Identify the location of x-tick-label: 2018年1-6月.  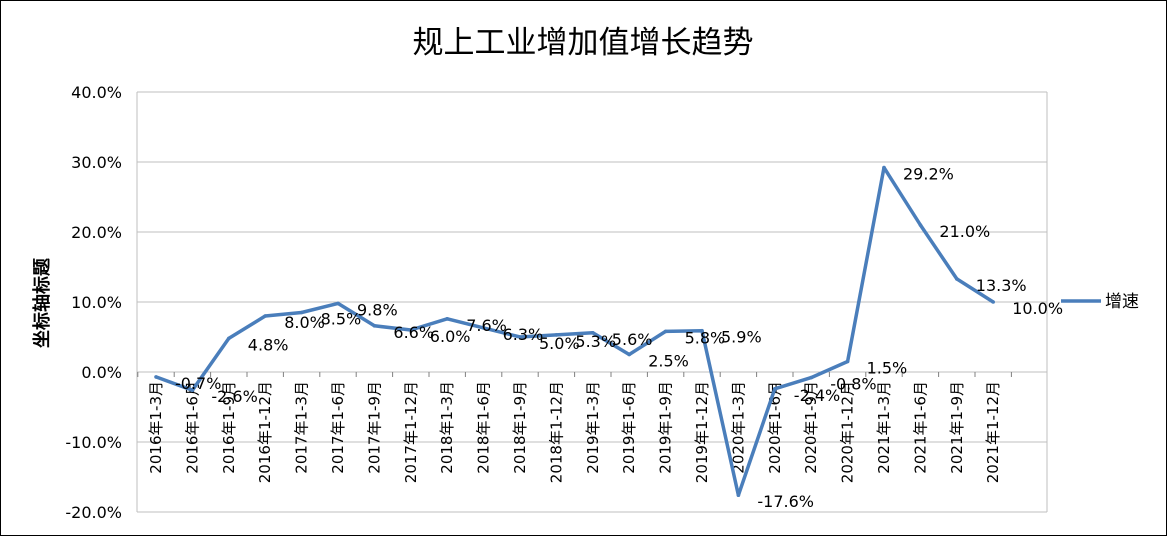
(484, 427).